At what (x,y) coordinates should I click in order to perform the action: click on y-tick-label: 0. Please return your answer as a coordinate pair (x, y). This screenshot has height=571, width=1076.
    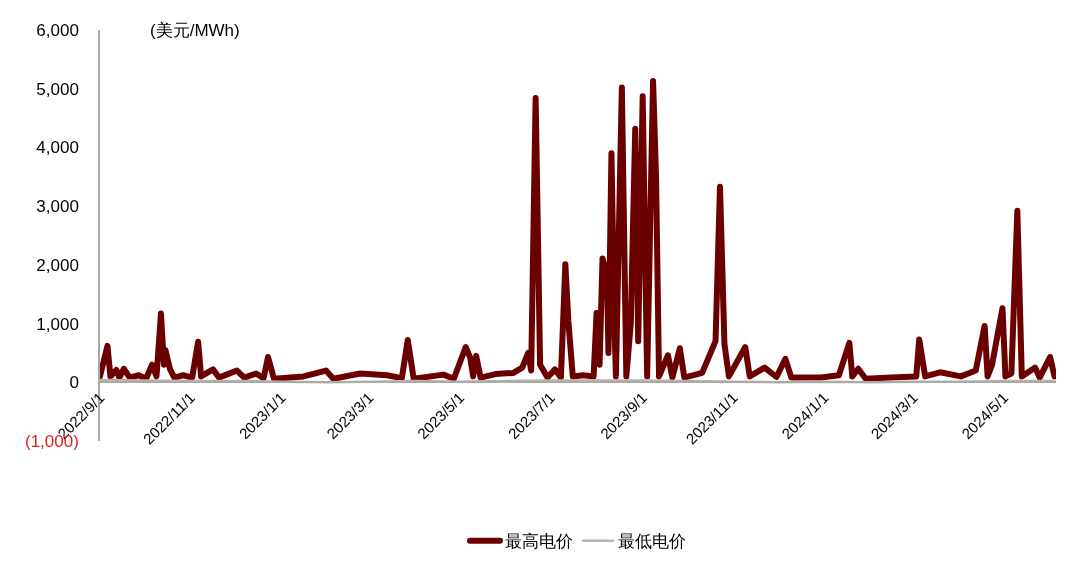
    Looking at the image, I should click on (74, 383).